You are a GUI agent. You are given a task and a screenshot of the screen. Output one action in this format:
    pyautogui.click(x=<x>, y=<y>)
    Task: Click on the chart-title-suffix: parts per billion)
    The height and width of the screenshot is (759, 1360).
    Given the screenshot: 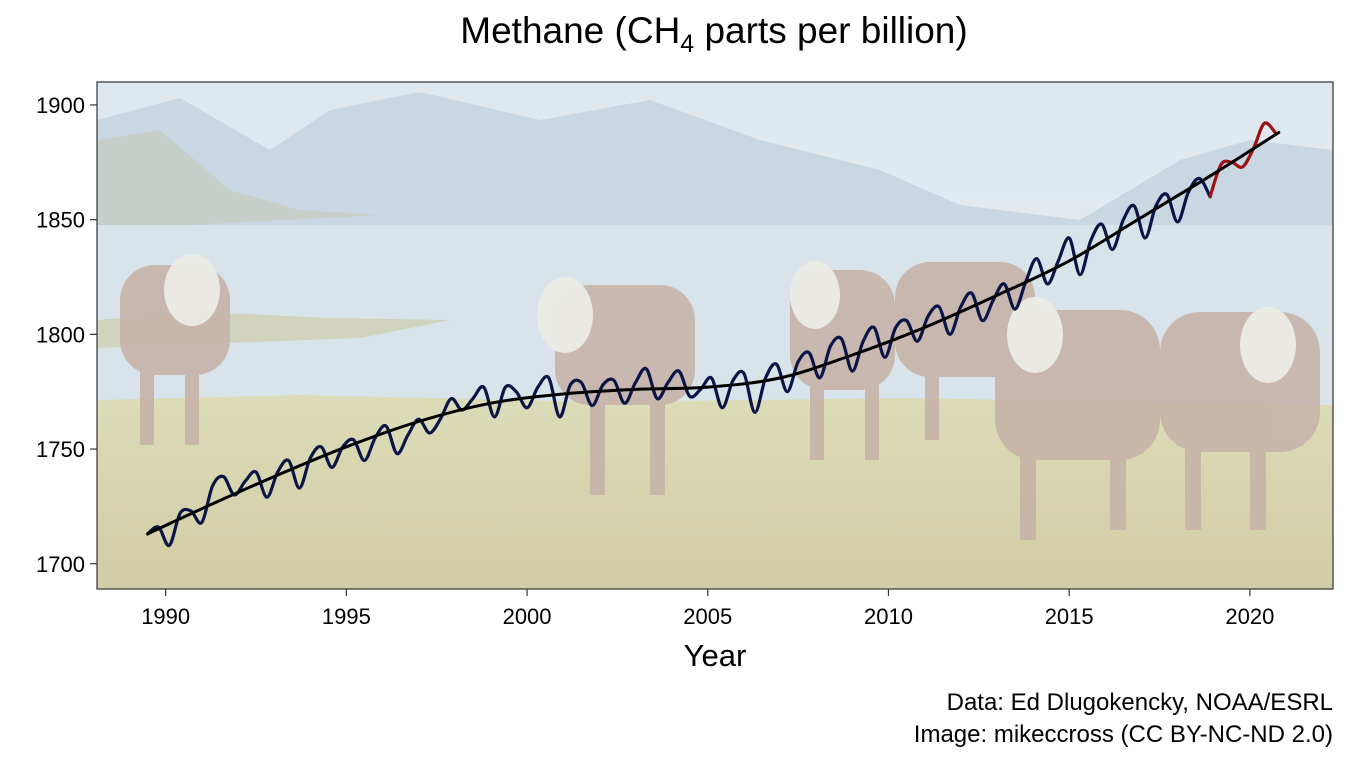 What is the action you would take?
    pyautogui.click(x=831, y=30)
    